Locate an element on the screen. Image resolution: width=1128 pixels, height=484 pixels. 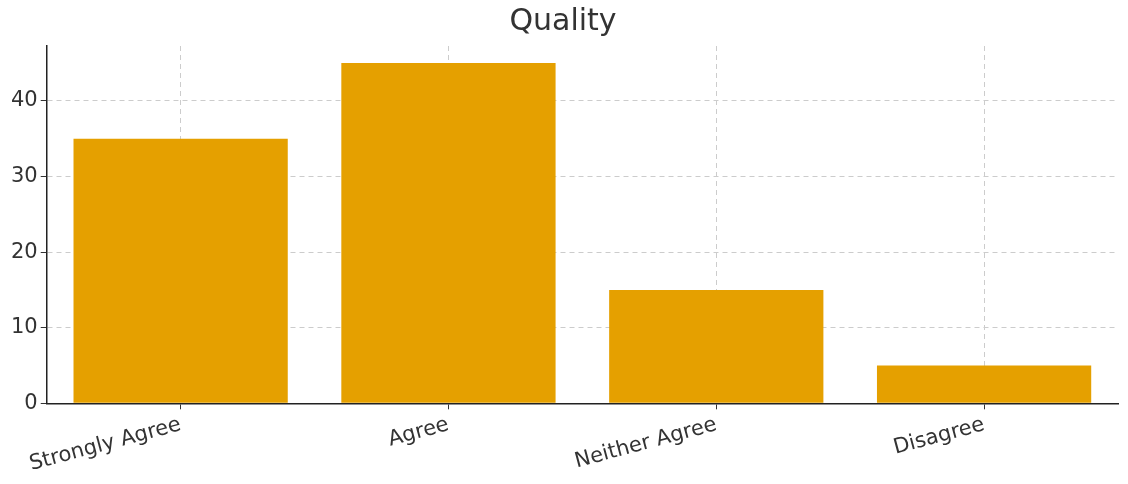
y-tick-label: 30 is located at coordinates (24, 174).